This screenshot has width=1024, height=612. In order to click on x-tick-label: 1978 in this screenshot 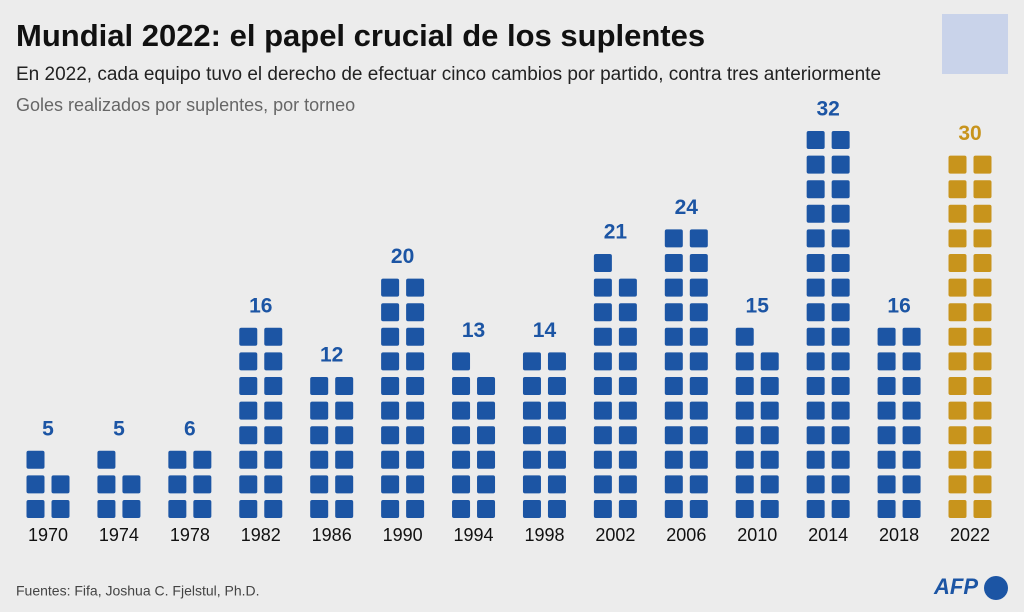, I will do `click(190, 535)`.